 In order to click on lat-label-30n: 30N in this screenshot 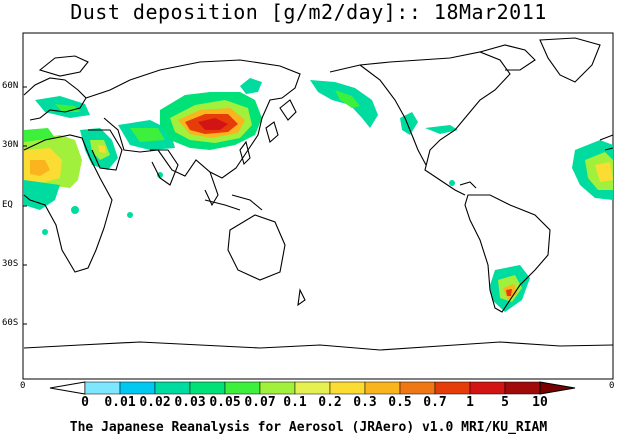, I will do `click(10, 145)`.